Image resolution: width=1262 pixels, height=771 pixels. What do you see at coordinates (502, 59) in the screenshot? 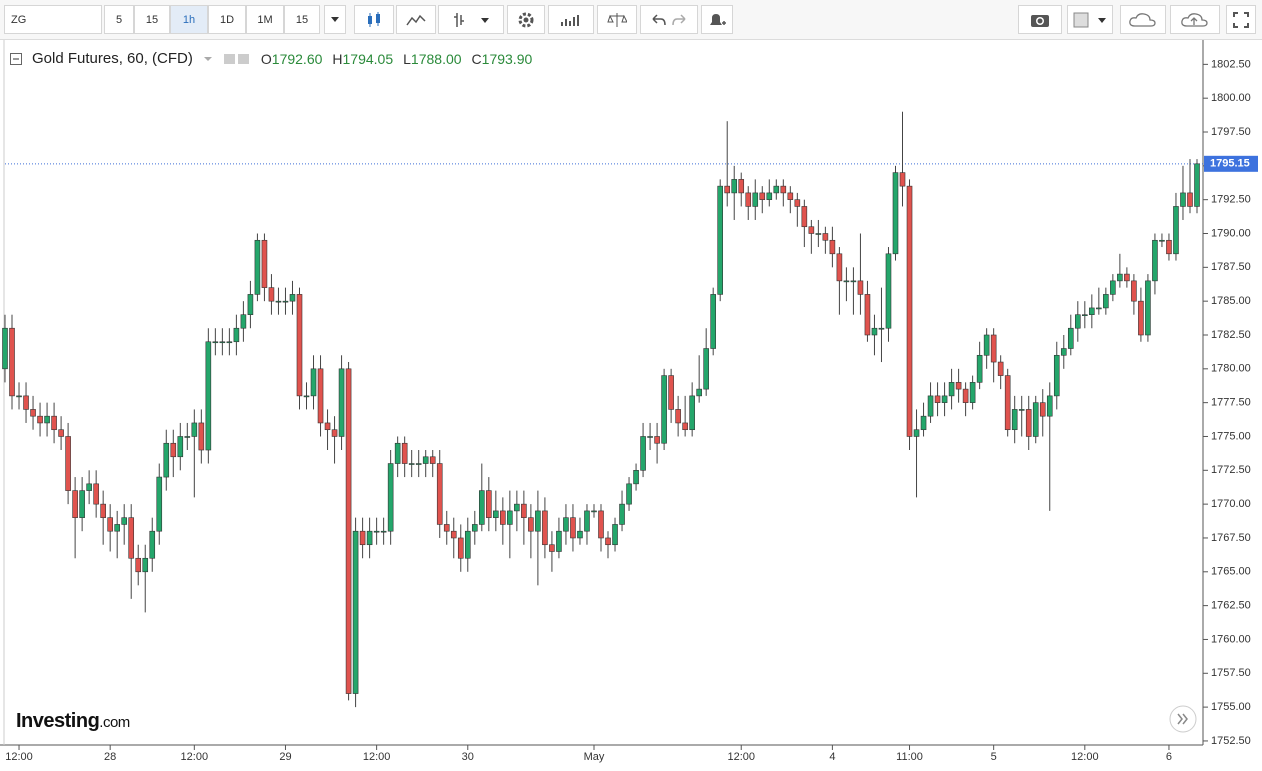
I see `ohlc-item: C1793.90` at bounding box center [502, 59].